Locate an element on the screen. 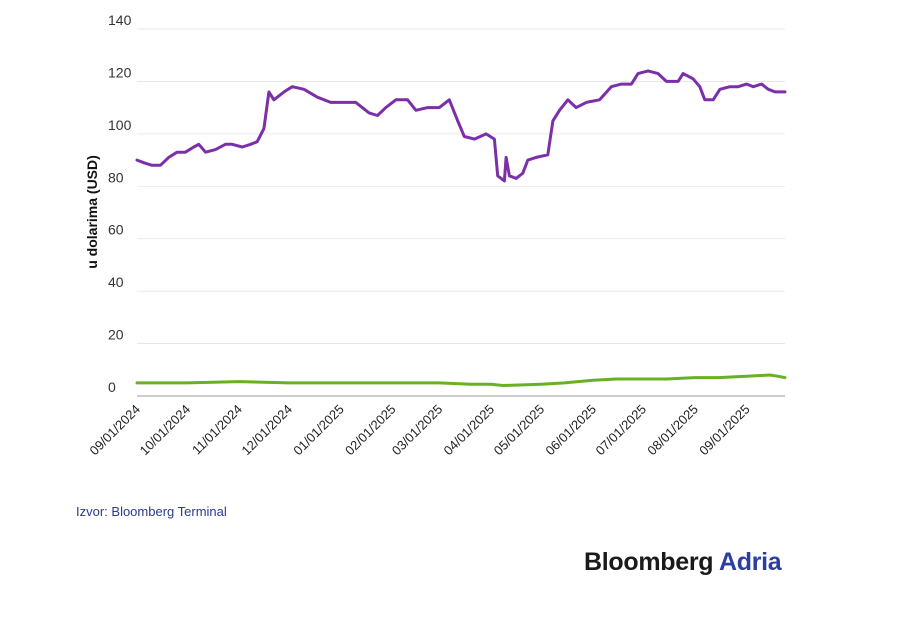  x-tick-label: 10/01/2024 is located at coordinates (165, 430).